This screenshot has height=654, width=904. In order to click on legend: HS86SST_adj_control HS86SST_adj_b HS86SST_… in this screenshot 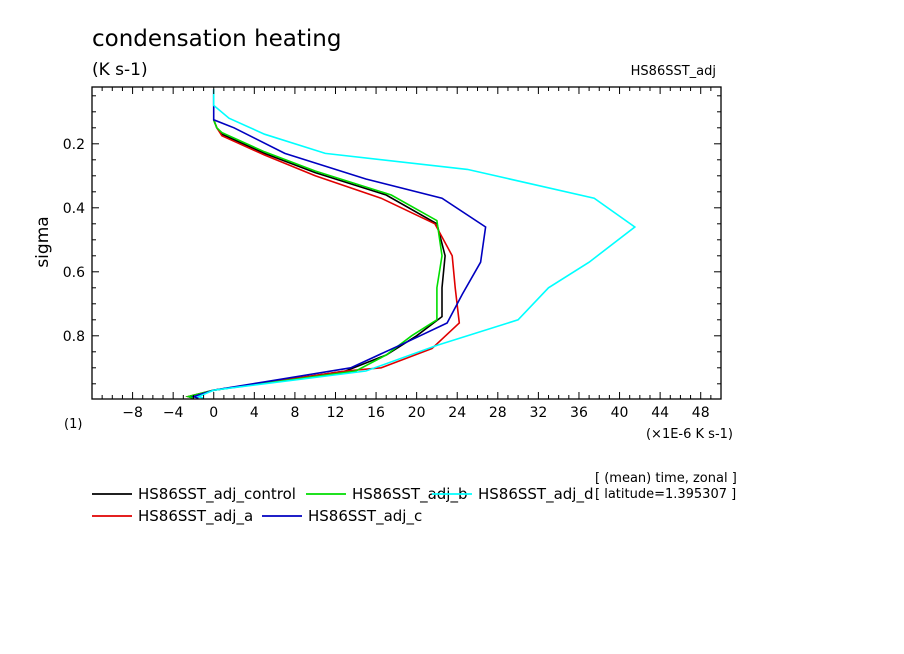, I will do `click(343, 505)`.